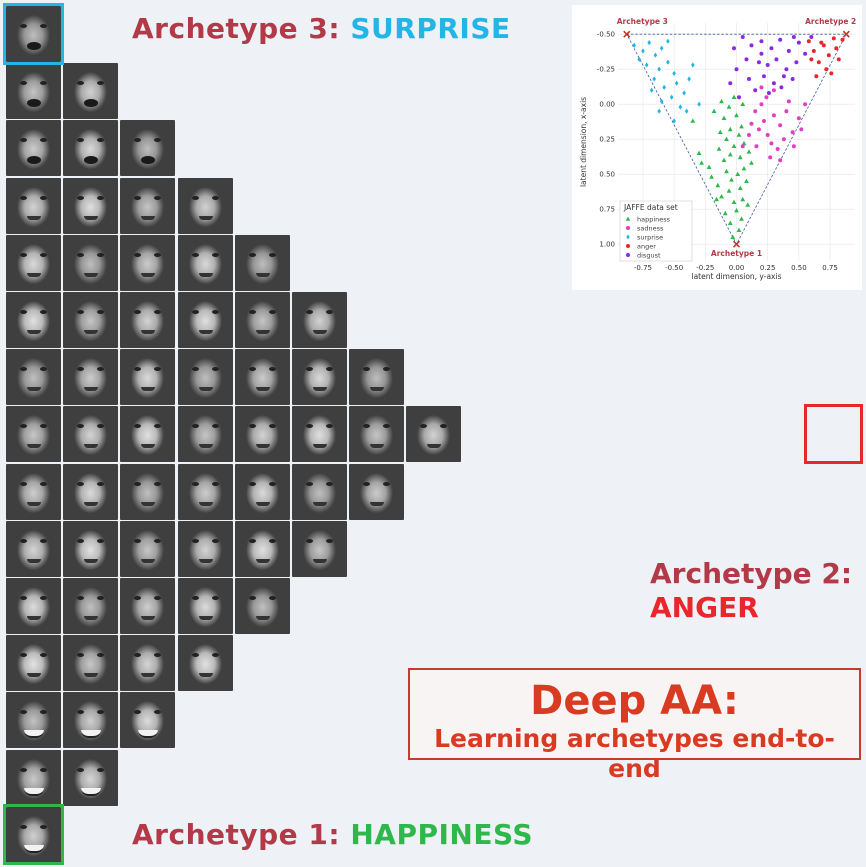  What do you see at coordinates (583, 142) in the screenshot?
I see `y-axis-label: latent dimension, x-axis` at bounding box center [583, 142].